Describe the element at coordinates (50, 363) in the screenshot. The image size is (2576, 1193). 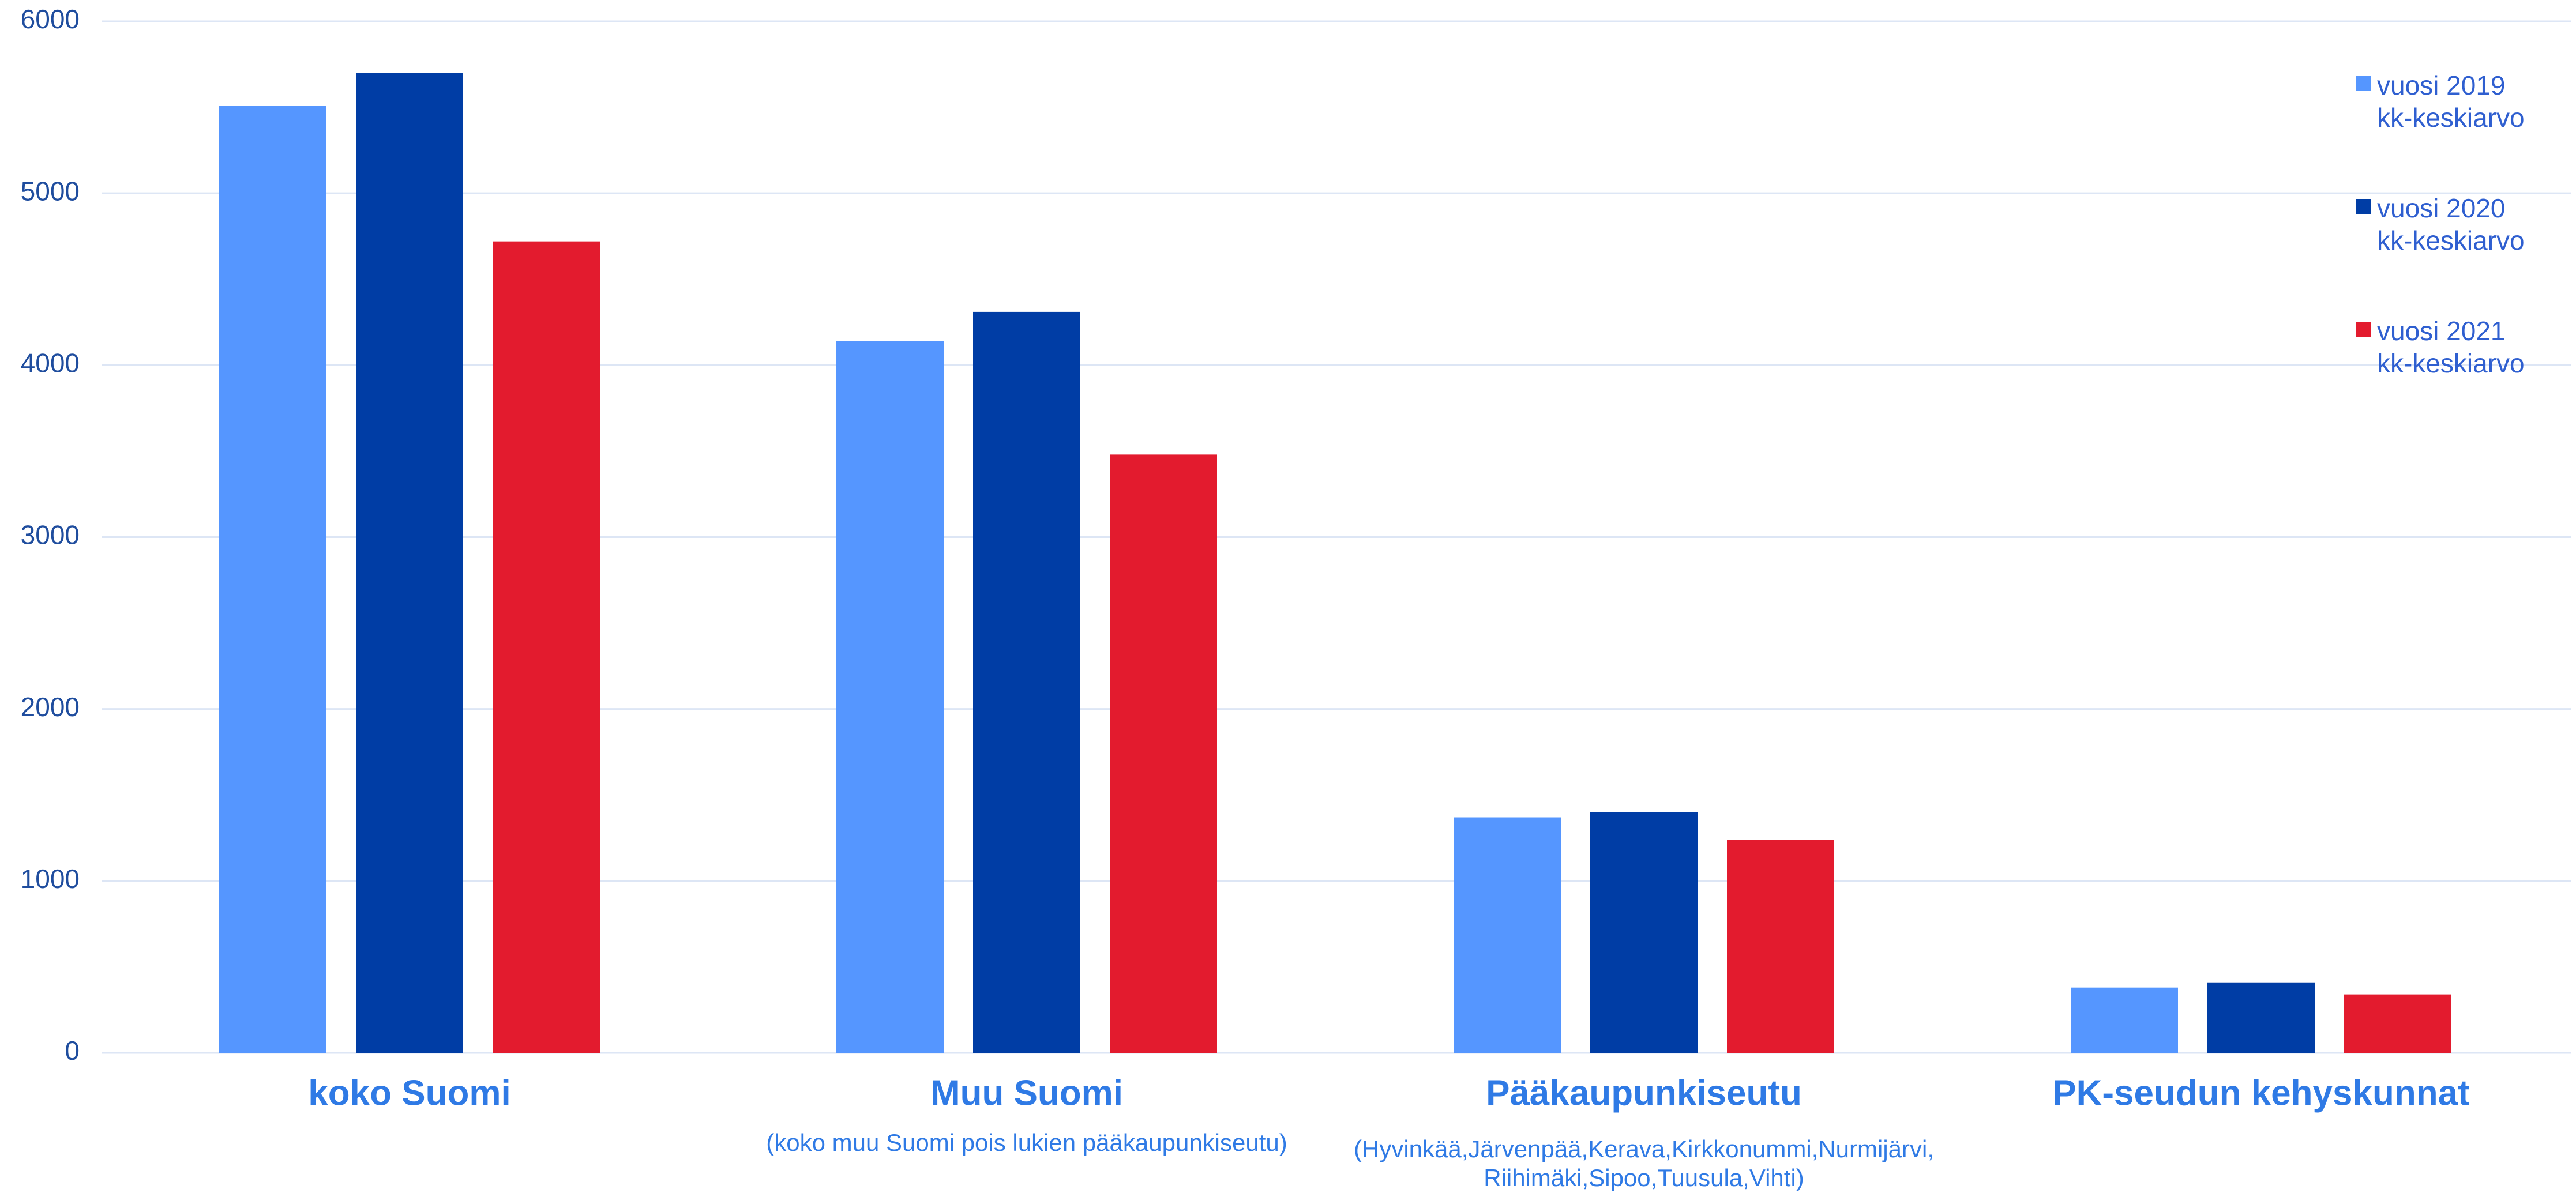
I see `y-tick-label: 4000` at that location.